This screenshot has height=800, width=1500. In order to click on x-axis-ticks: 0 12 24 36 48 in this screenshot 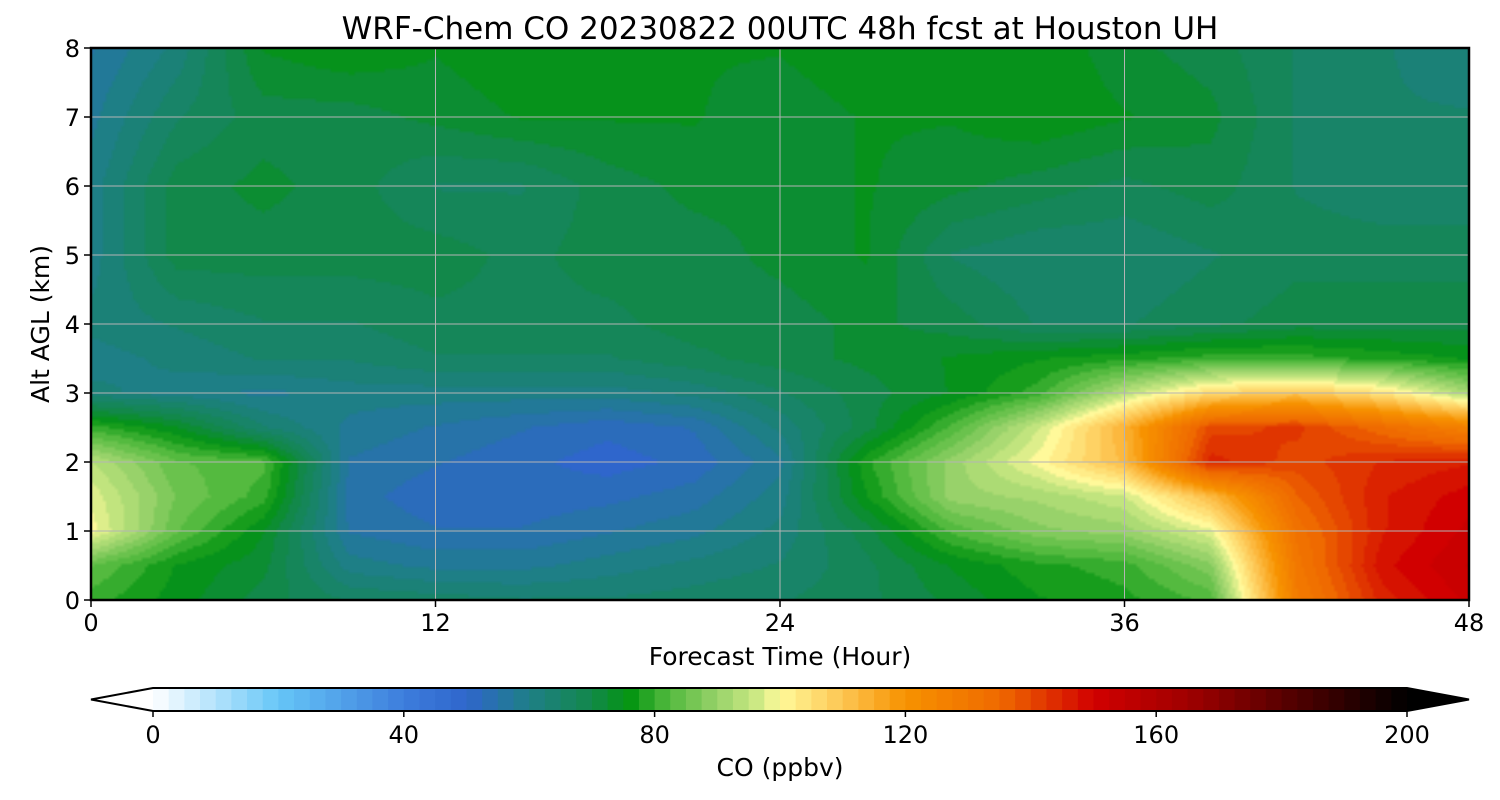, I will do `click(783, 618)`.